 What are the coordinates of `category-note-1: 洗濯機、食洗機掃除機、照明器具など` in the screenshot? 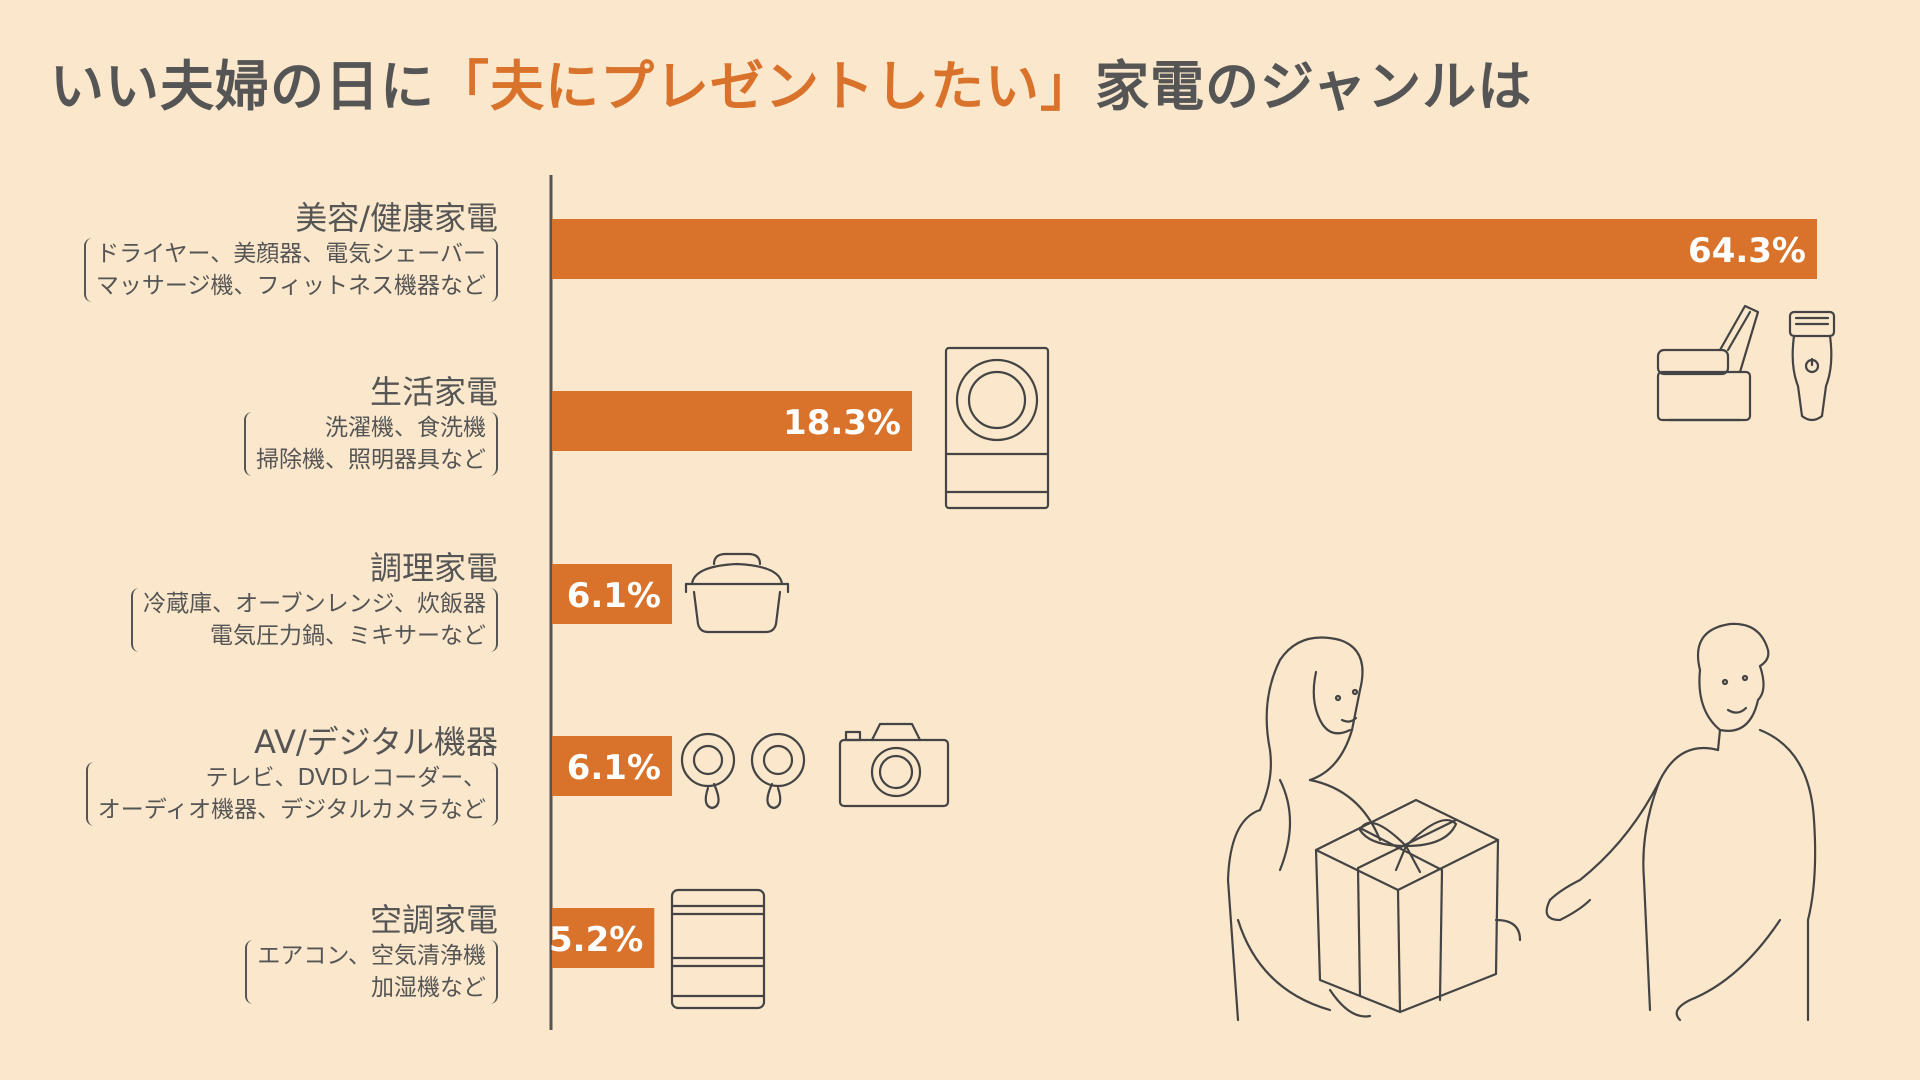 It's located at (371, 444).